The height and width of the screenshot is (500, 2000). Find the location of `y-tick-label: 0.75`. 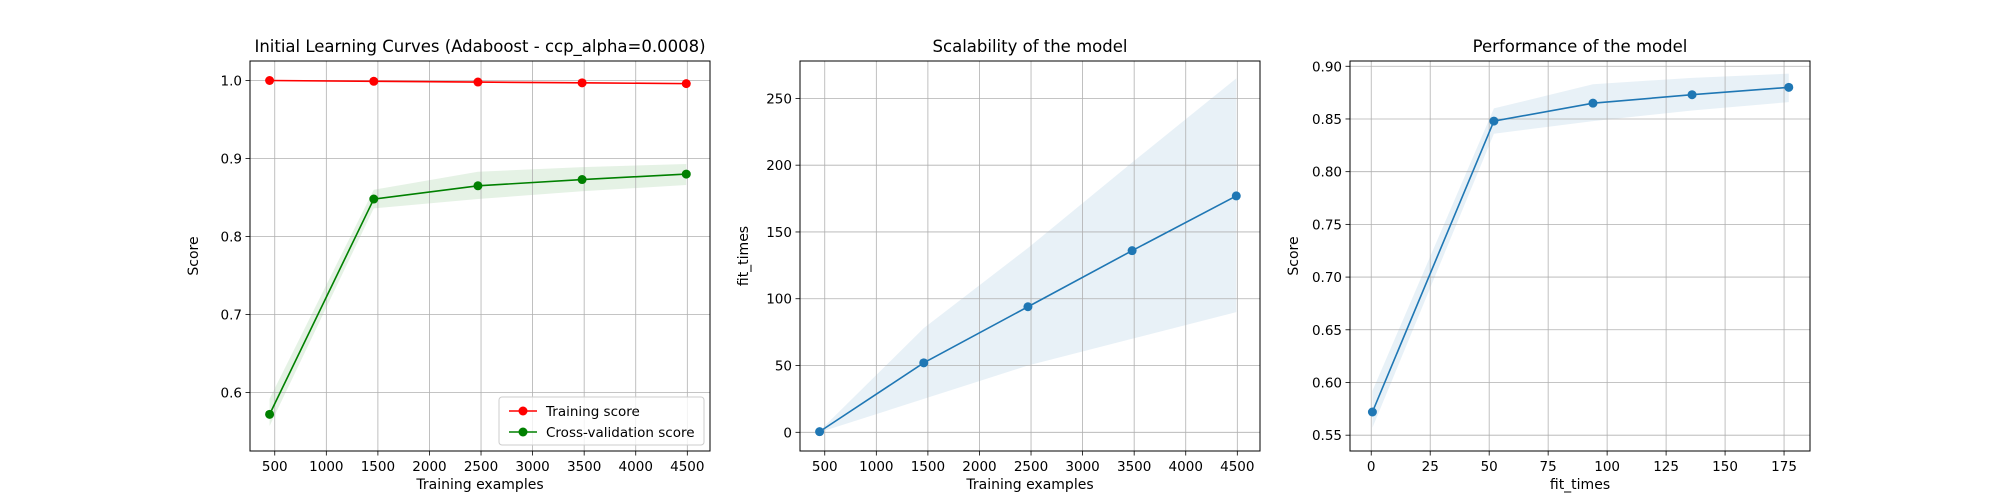

y-tick-label: 0.75 is located at coordinates (1327, 225).